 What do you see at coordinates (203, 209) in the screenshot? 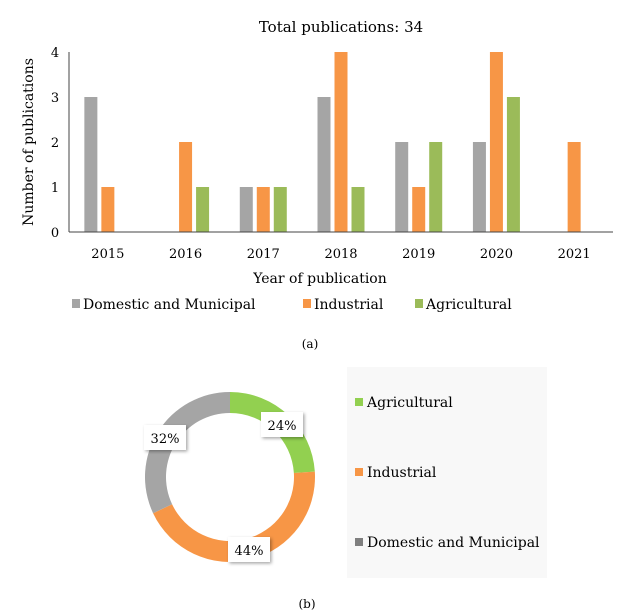
I see `bar-2016-agricultural` at bounding box center [203, 209].